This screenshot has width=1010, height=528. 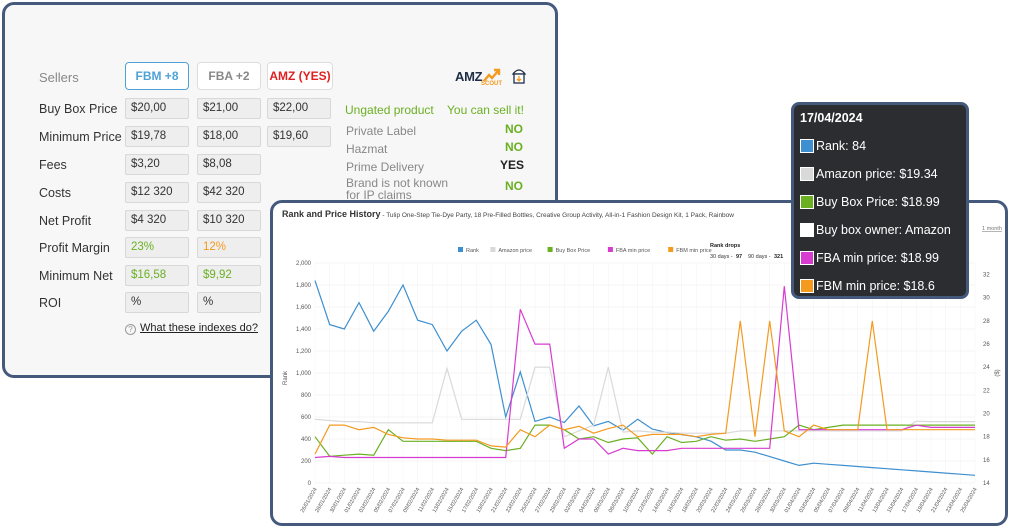 What do you see at coordinates (986, 299) in the screenshot?
I see `y2-tick-label: 30` at bounding box center [986, 299].